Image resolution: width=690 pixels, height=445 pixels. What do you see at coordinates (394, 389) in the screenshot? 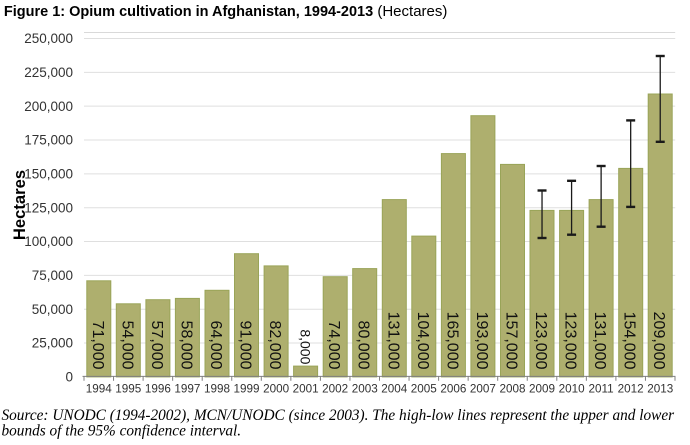
I see `svg-text: 2004` at bounding box center [394, 389].